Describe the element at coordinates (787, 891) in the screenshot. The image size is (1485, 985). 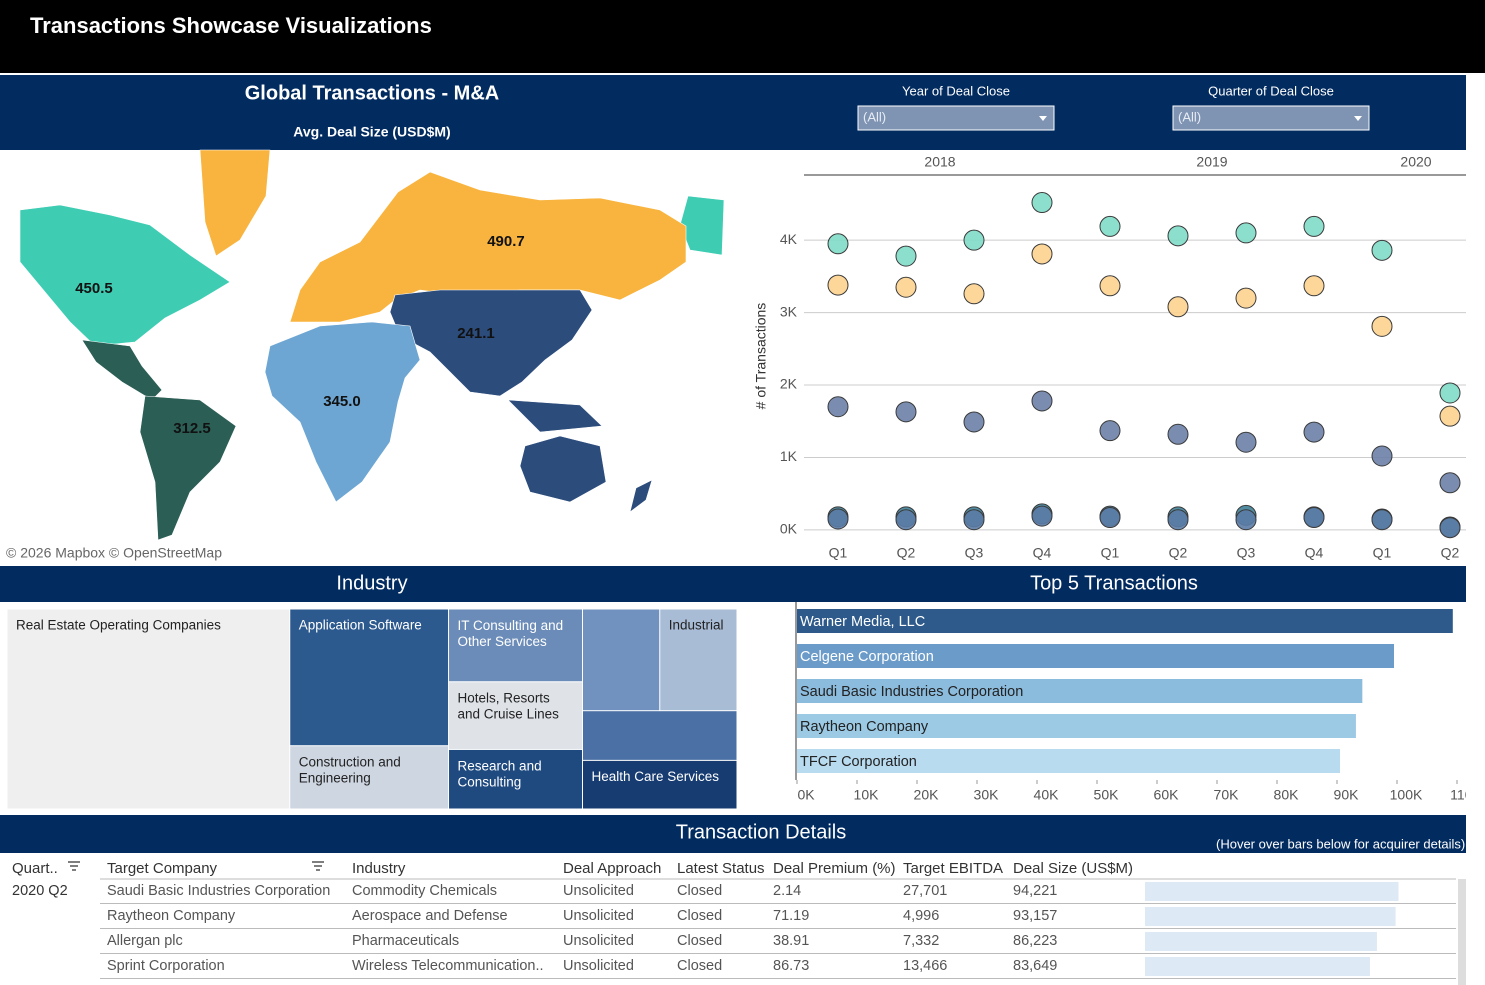
I see `table-cell: 2.14` at that location.